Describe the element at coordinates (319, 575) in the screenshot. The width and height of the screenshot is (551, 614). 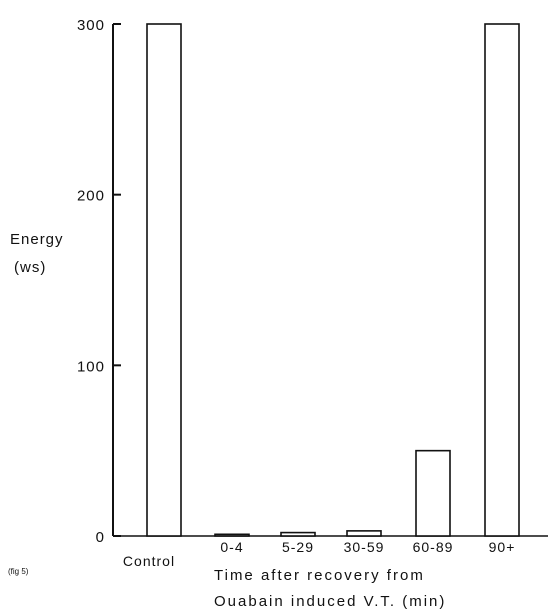
I see `x-axis-label-line-1: Time after recovery from` at that location.